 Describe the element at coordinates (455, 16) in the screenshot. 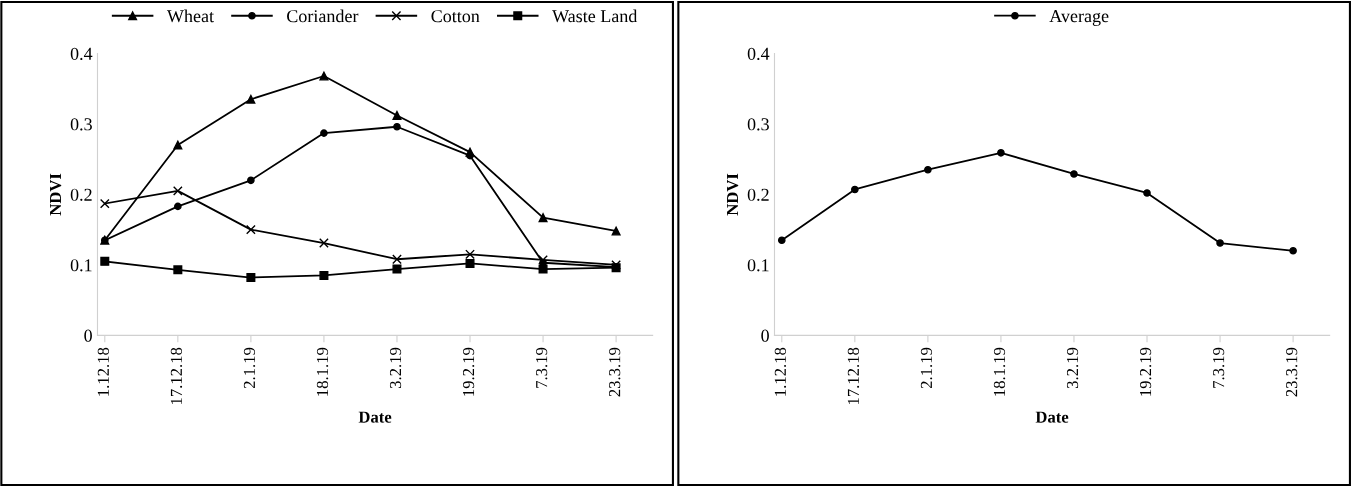

I see `legend-label: Cotton` at that location.